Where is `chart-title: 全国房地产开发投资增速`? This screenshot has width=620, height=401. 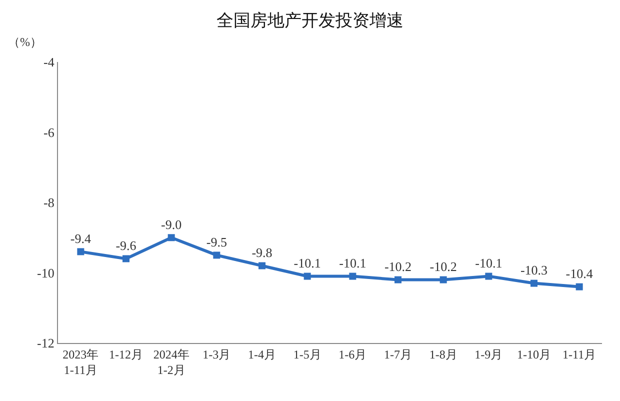 chart-title: 全国房地产开发投资增速 is located at coordinates (310, 20).